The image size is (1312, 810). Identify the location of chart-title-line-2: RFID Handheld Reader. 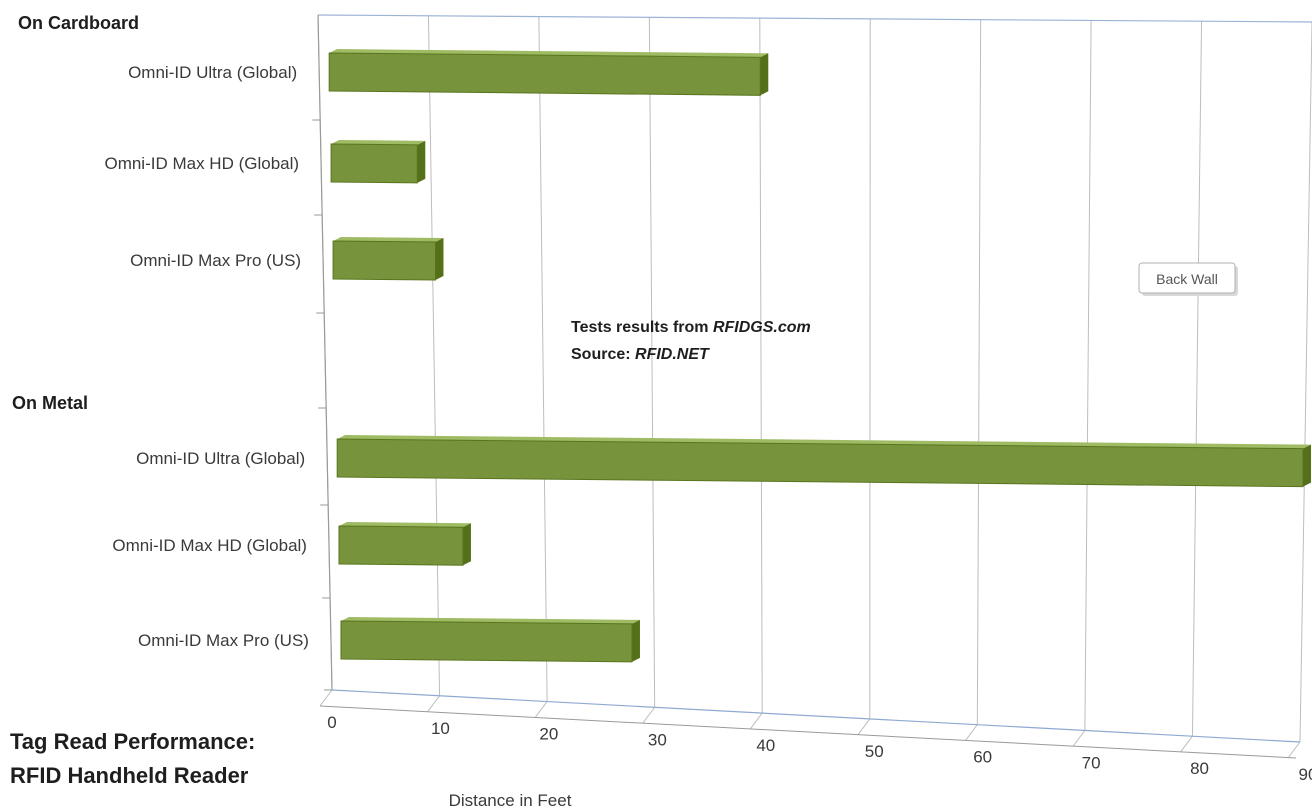
(129, 775).